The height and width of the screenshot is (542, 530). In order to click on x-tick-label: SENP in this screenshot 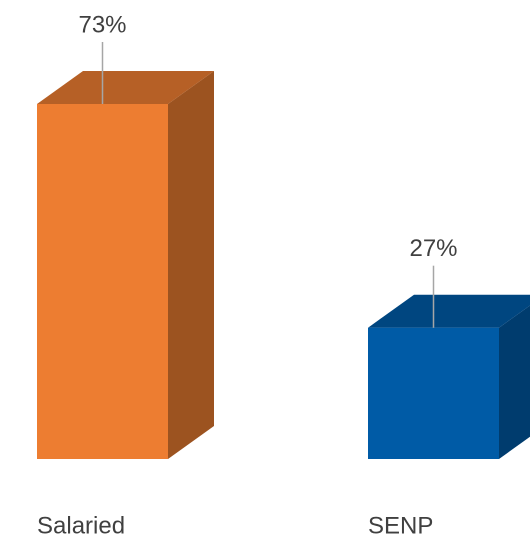, I will do `click(400, 525)`.